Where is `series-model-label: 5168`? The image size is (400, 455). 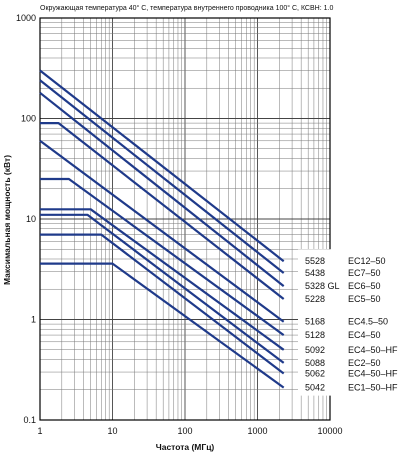 series-model-label: 5168 is located at coordinates (315, 322).